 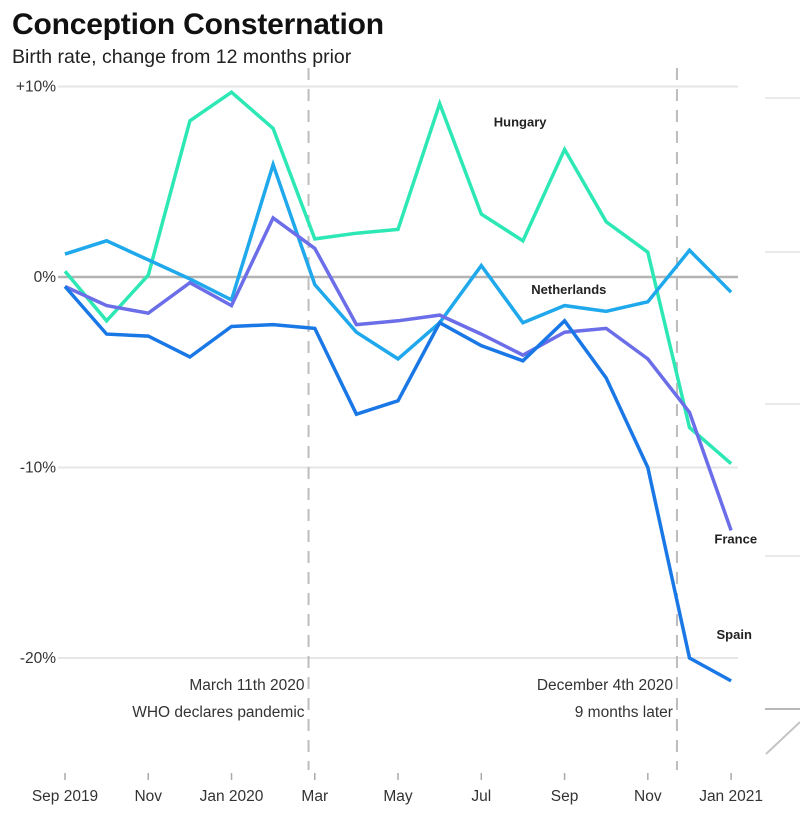 I want to click on y-tick-label: -20%, so click(x=38, y=658).